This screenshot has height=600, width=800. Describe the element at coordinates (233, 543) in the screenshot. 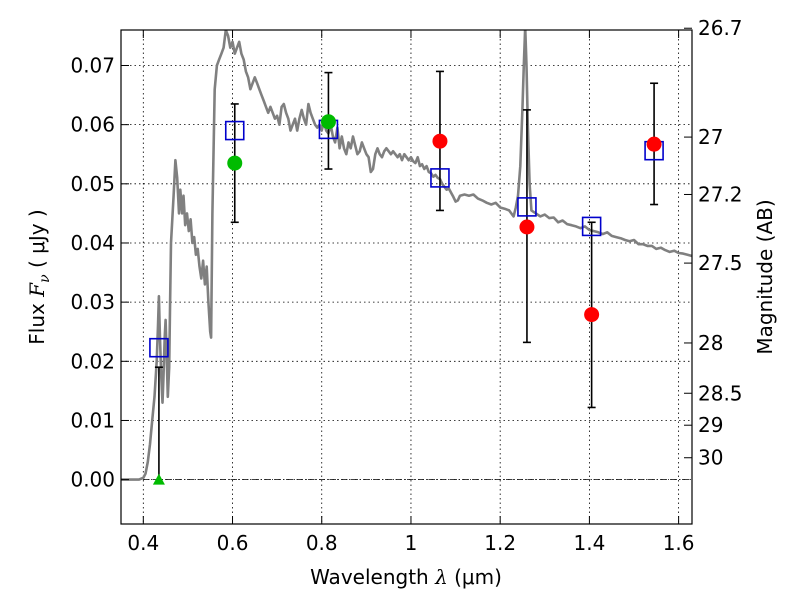

I see `x-tick-label: 0.6` at that location.